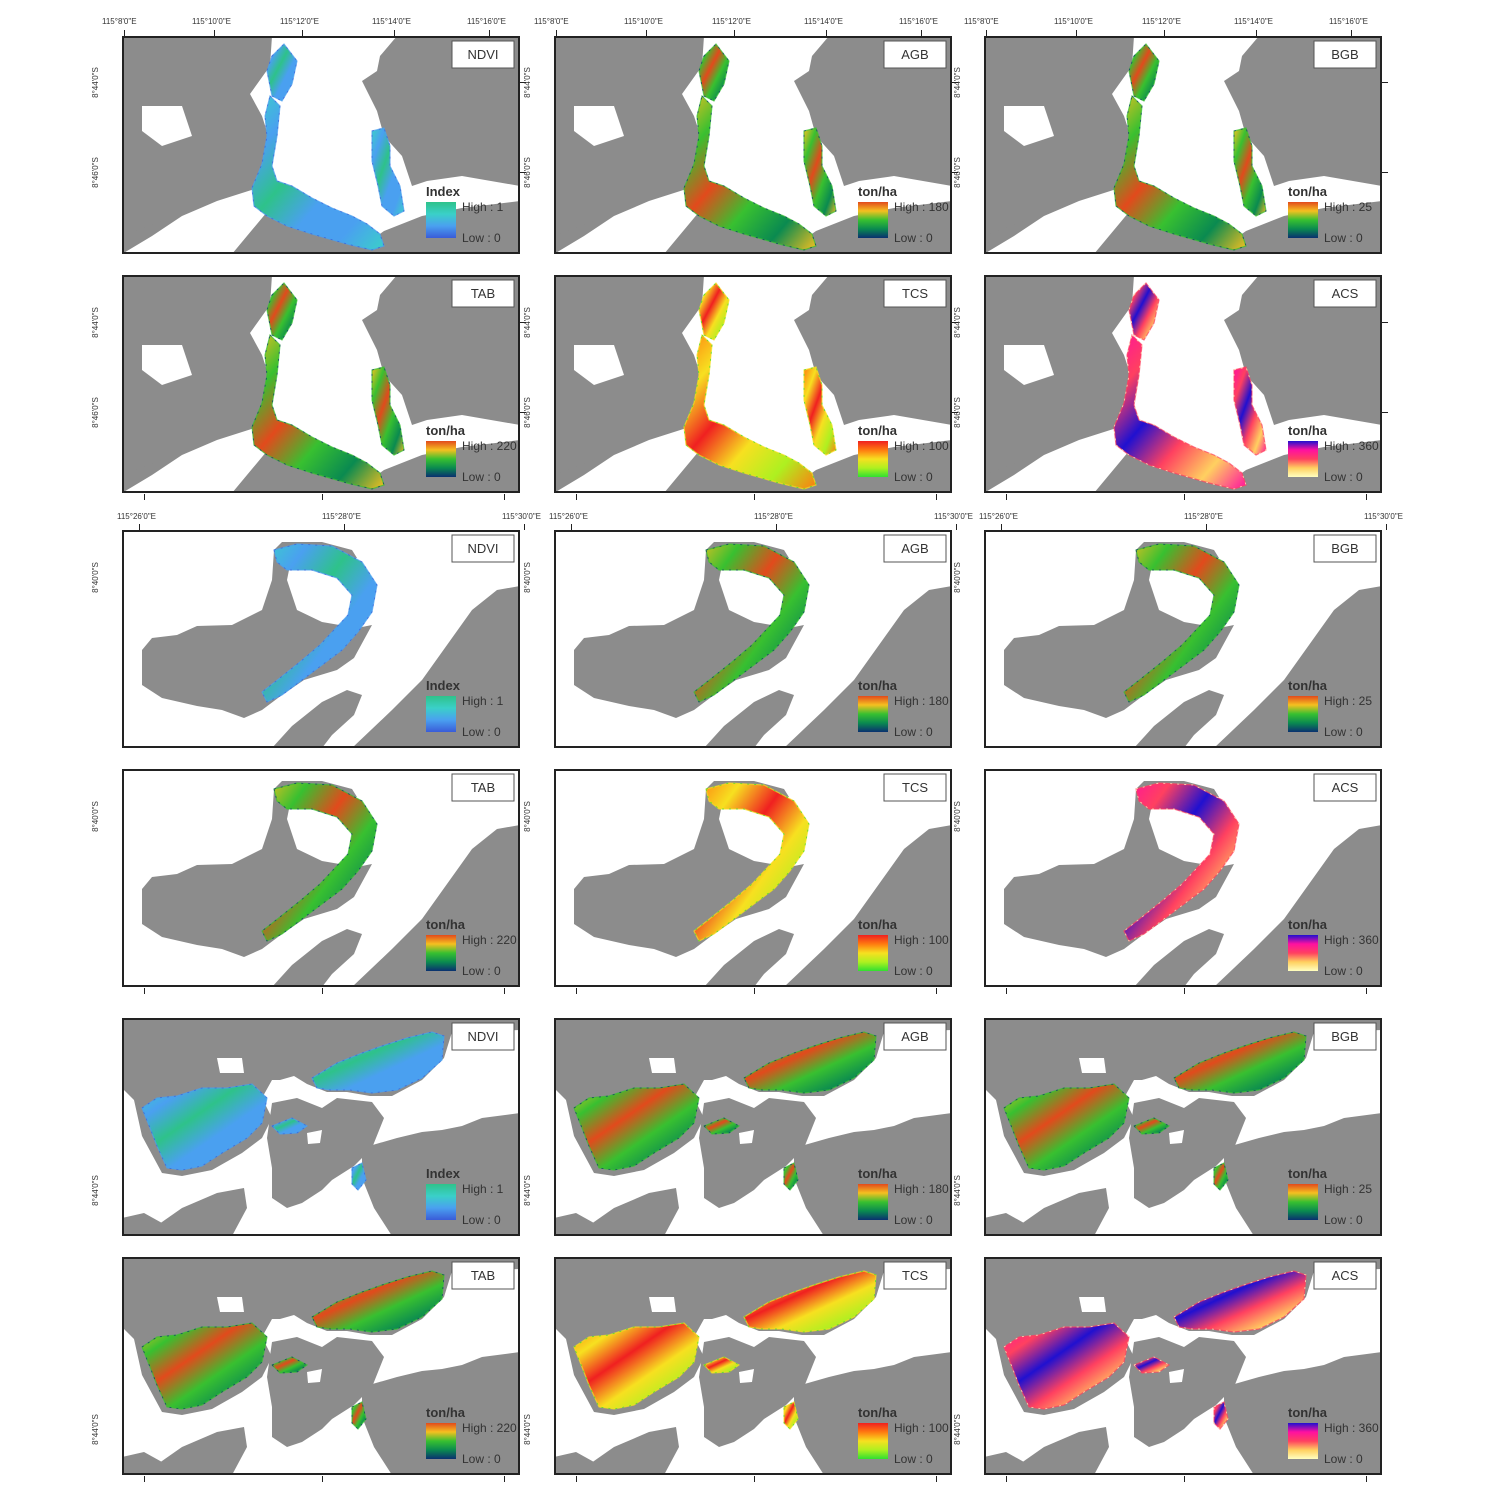 This screenshot has width=1500, height=1500. I want to click on longitude-label: 115°16'0"E, so click(487, 21).